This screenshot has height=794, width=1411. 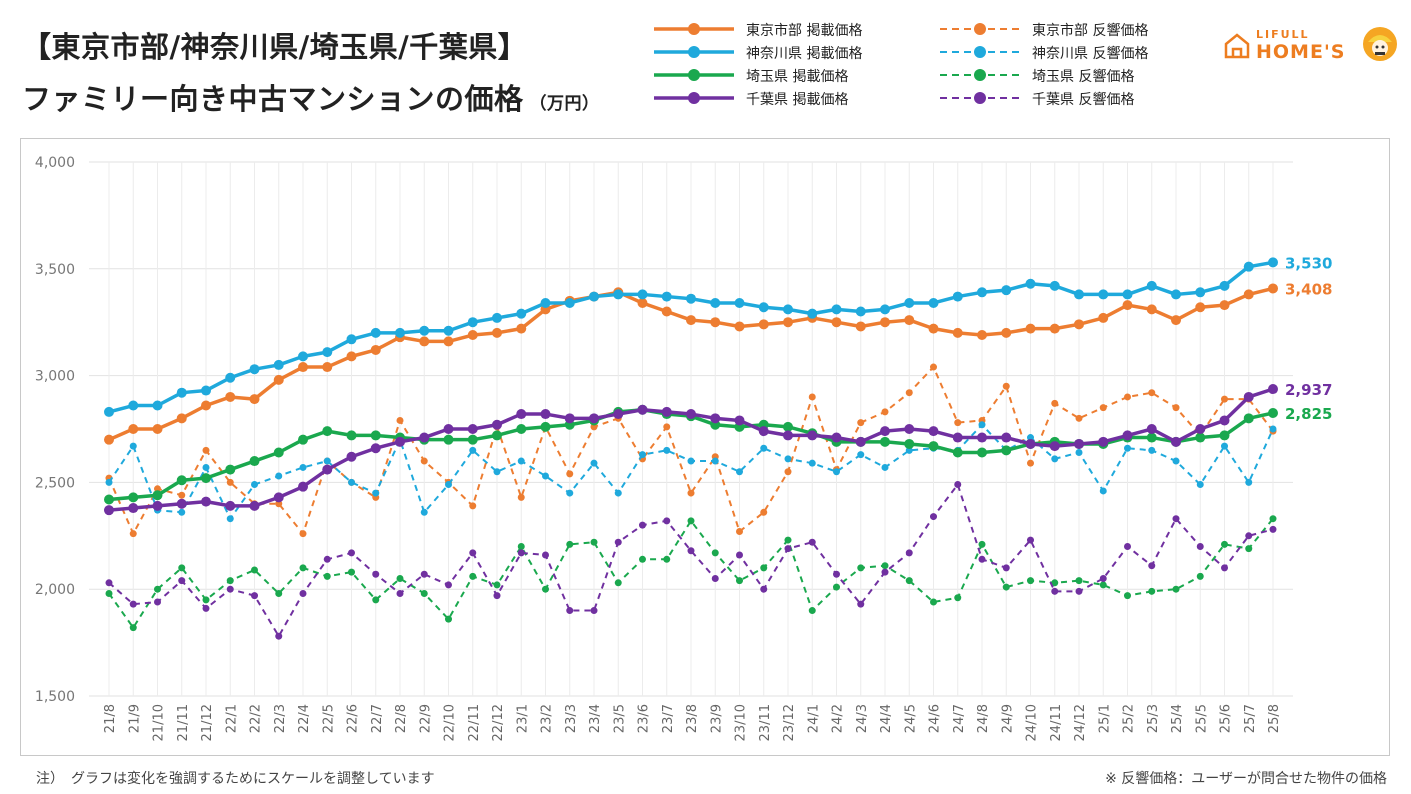 I want to click on x-tick-label: 22/8, so click(x=401, y=718).